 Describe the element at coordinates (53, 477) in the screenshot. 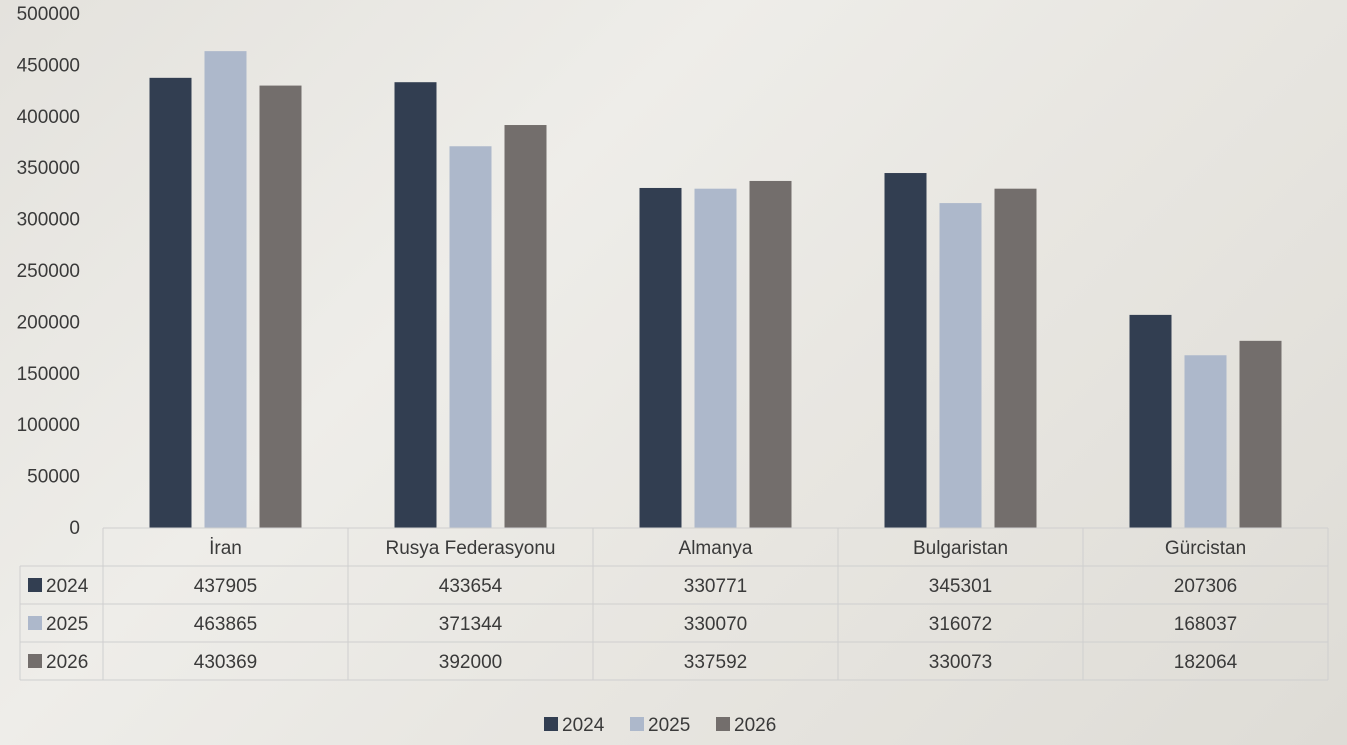

I see `y-tick-label: 50000` at that location.